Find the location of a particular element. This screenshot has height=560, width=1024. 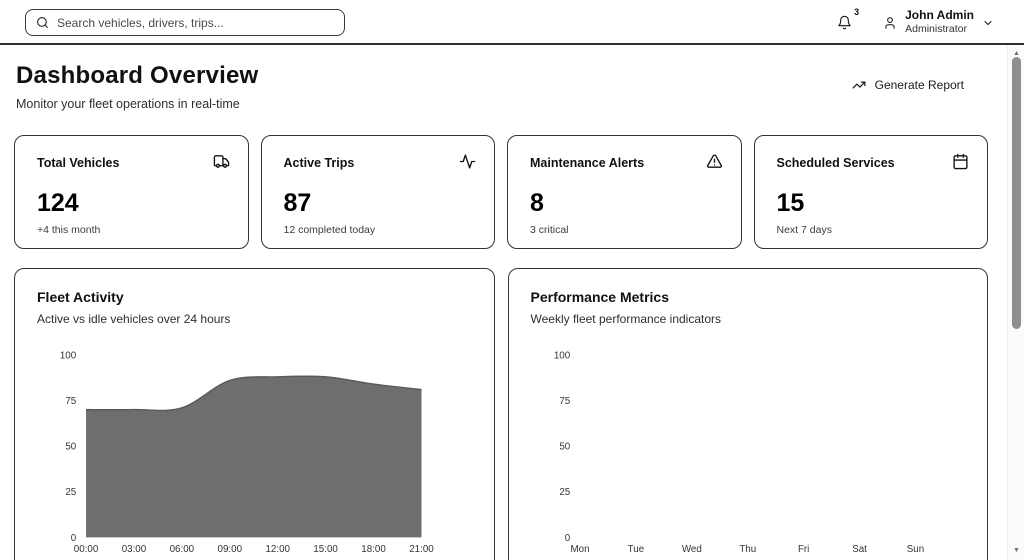

user-role: Administrator is located at coordinates (936, 29).